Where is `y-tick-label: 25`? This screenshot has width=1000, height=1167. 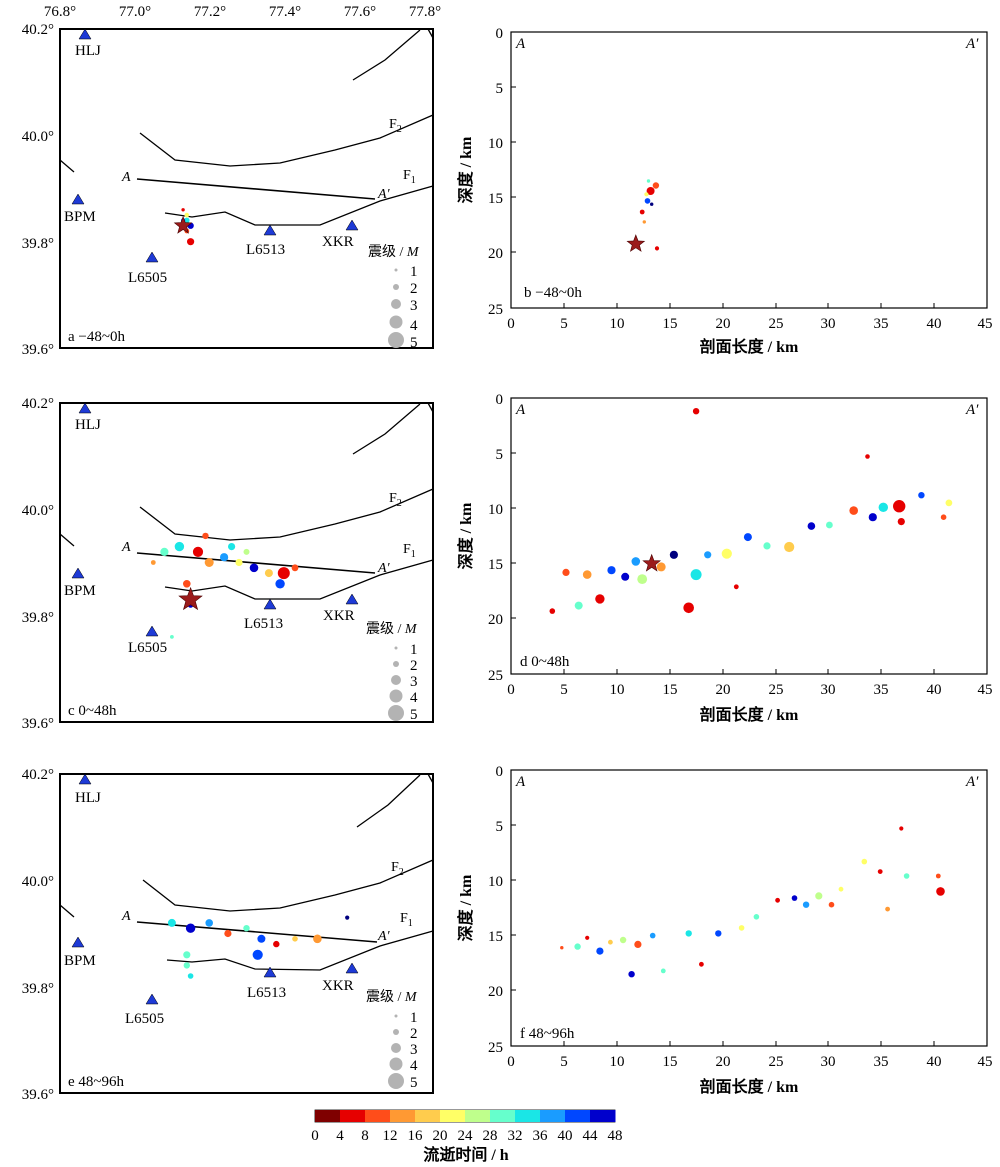 y-tick-label: 25 is located at coordinates (495, 1048).